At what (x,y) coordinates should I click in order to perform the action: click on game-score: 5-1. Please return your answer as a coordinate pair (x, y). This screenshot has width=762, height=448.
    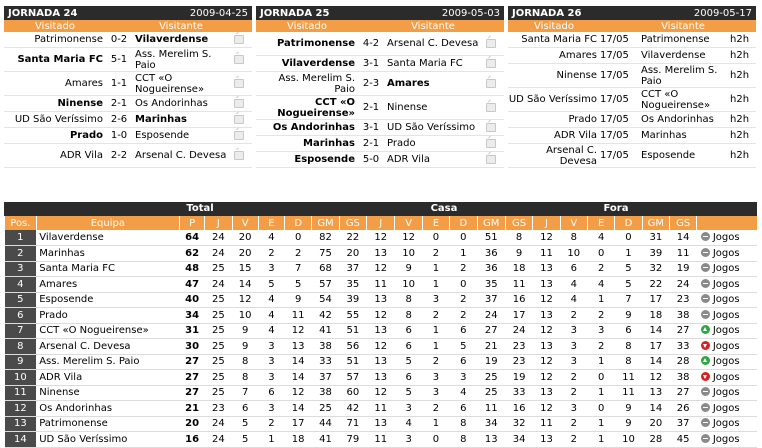
    Looking at the image, I should click on (119, 59).